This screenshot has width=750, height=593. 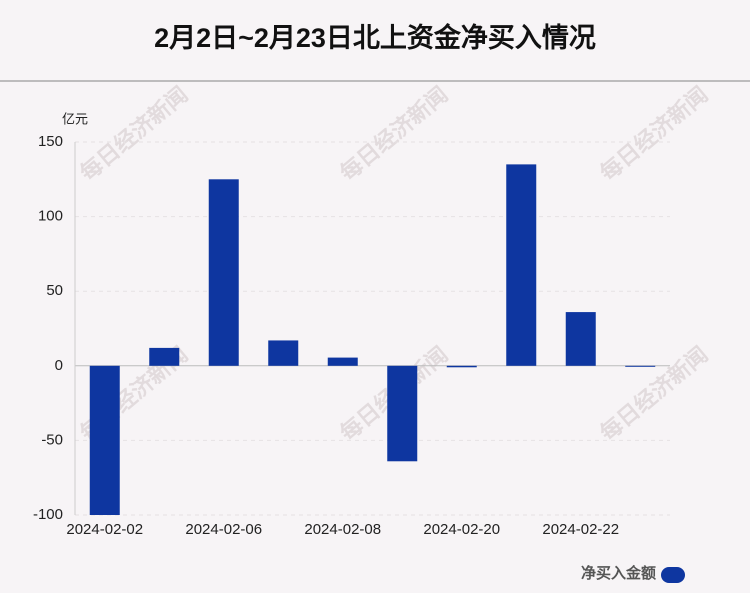 I want to click on y-tick-label: -50, so click(x=52, y=439).